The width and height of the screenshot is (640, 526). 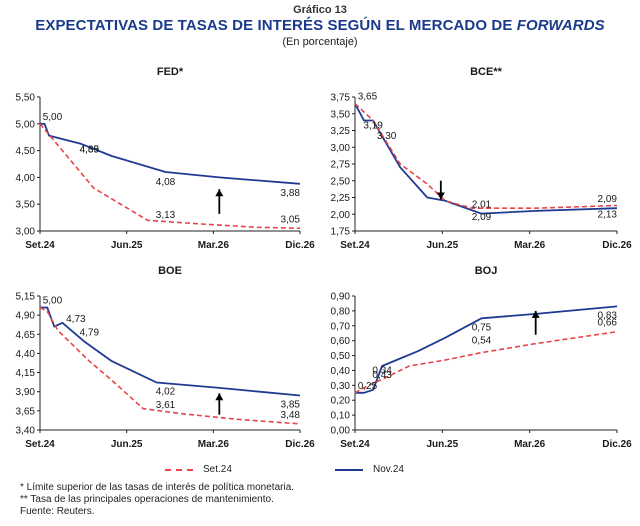 What do you see at coordinates (291, 193) in the screenshot?
I see `data-label: 3,88` at bounding box center [291, 193].